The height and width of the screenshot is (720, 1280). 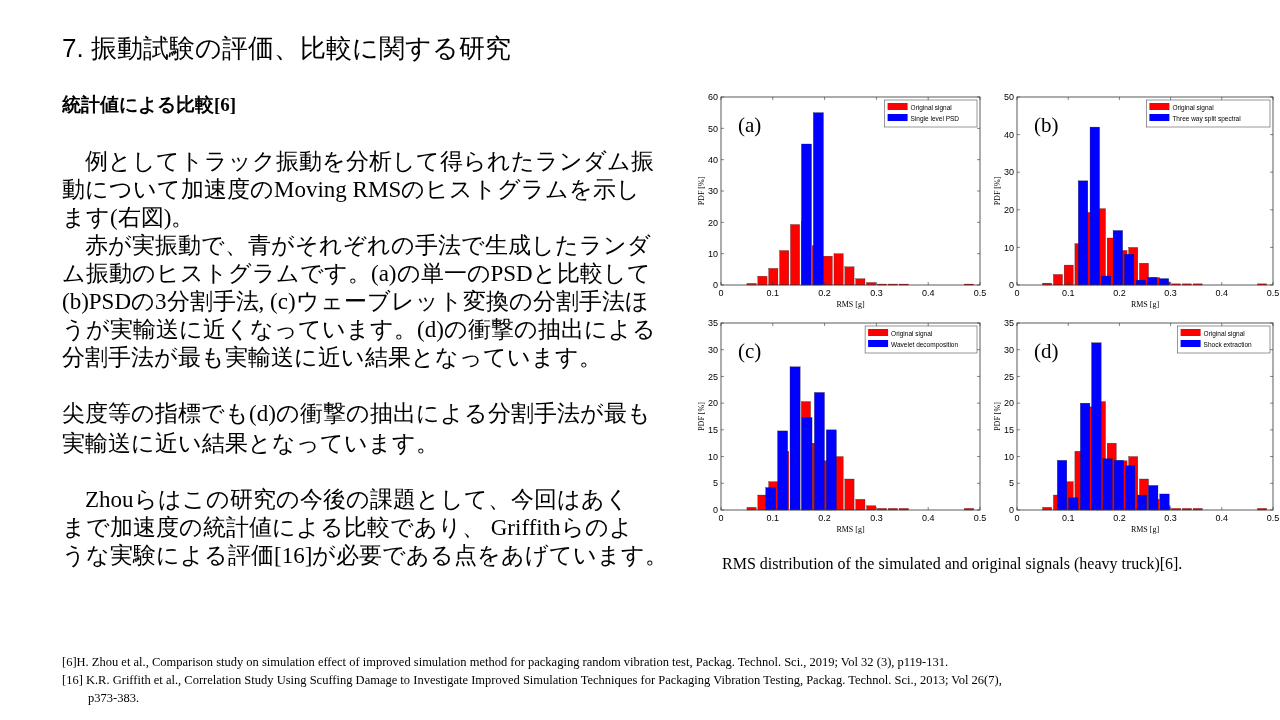 What do you see at coordinates (750, 351) in the screenshot?
I see `annotation: (c)` at bounding box center [750, 351].